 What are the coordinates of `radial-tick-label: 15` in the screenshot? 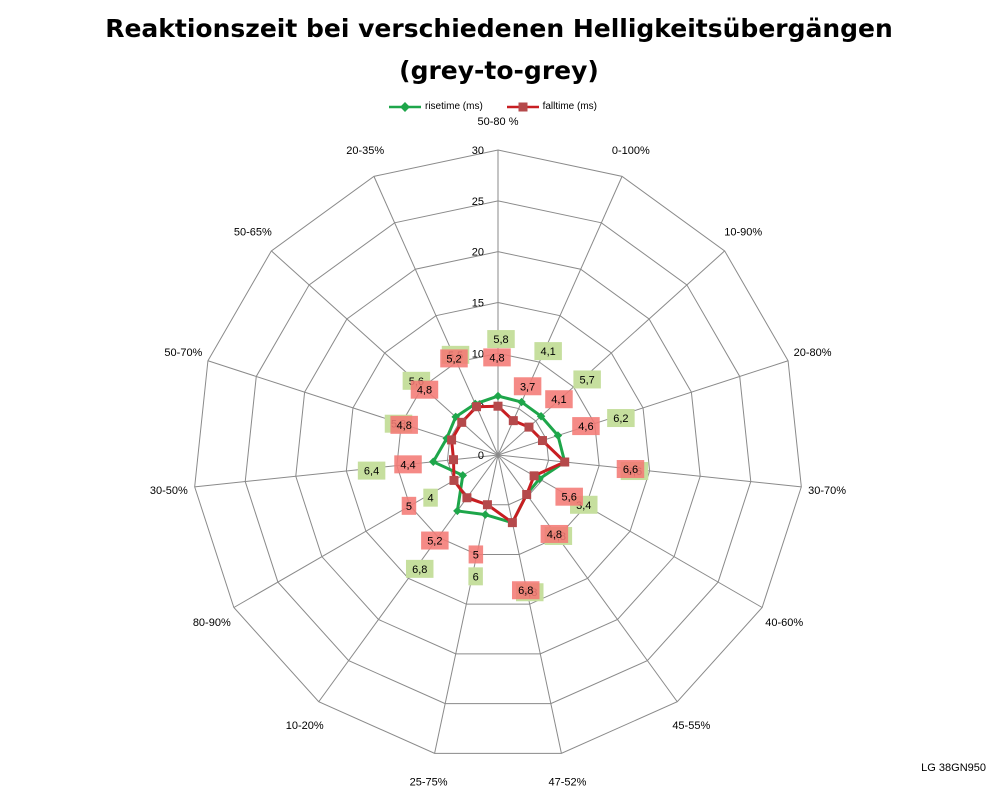 It's located at (478, 304).